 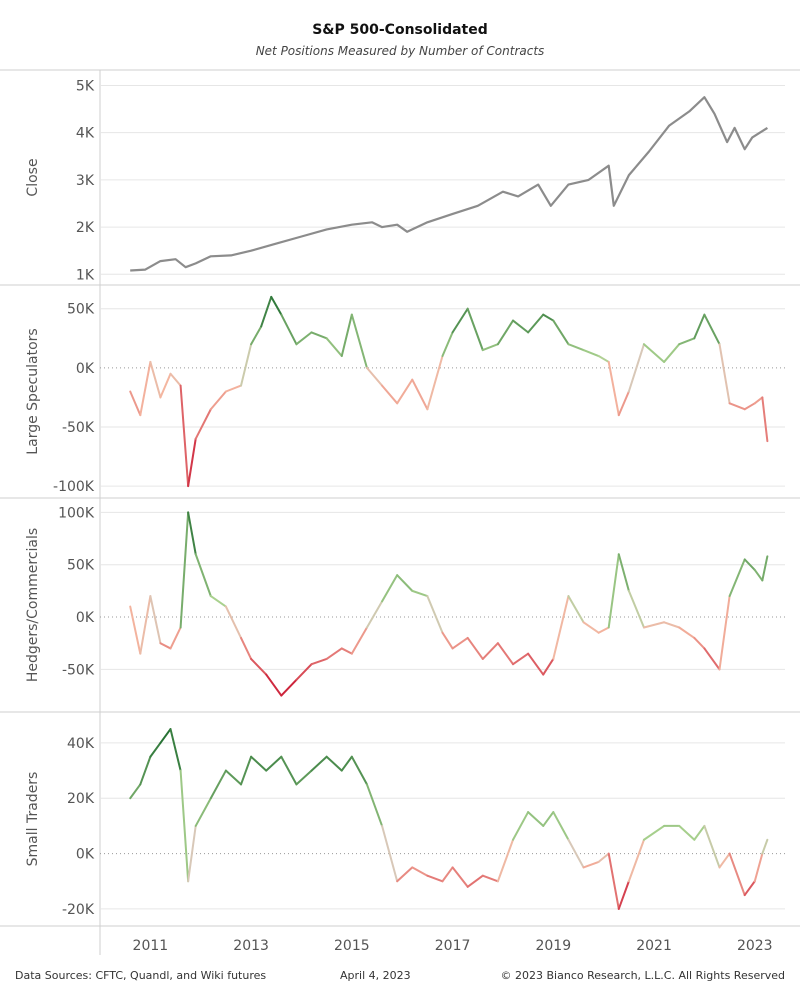 I want to click on y-tick-label: 0K, so click(x=85, y=855).